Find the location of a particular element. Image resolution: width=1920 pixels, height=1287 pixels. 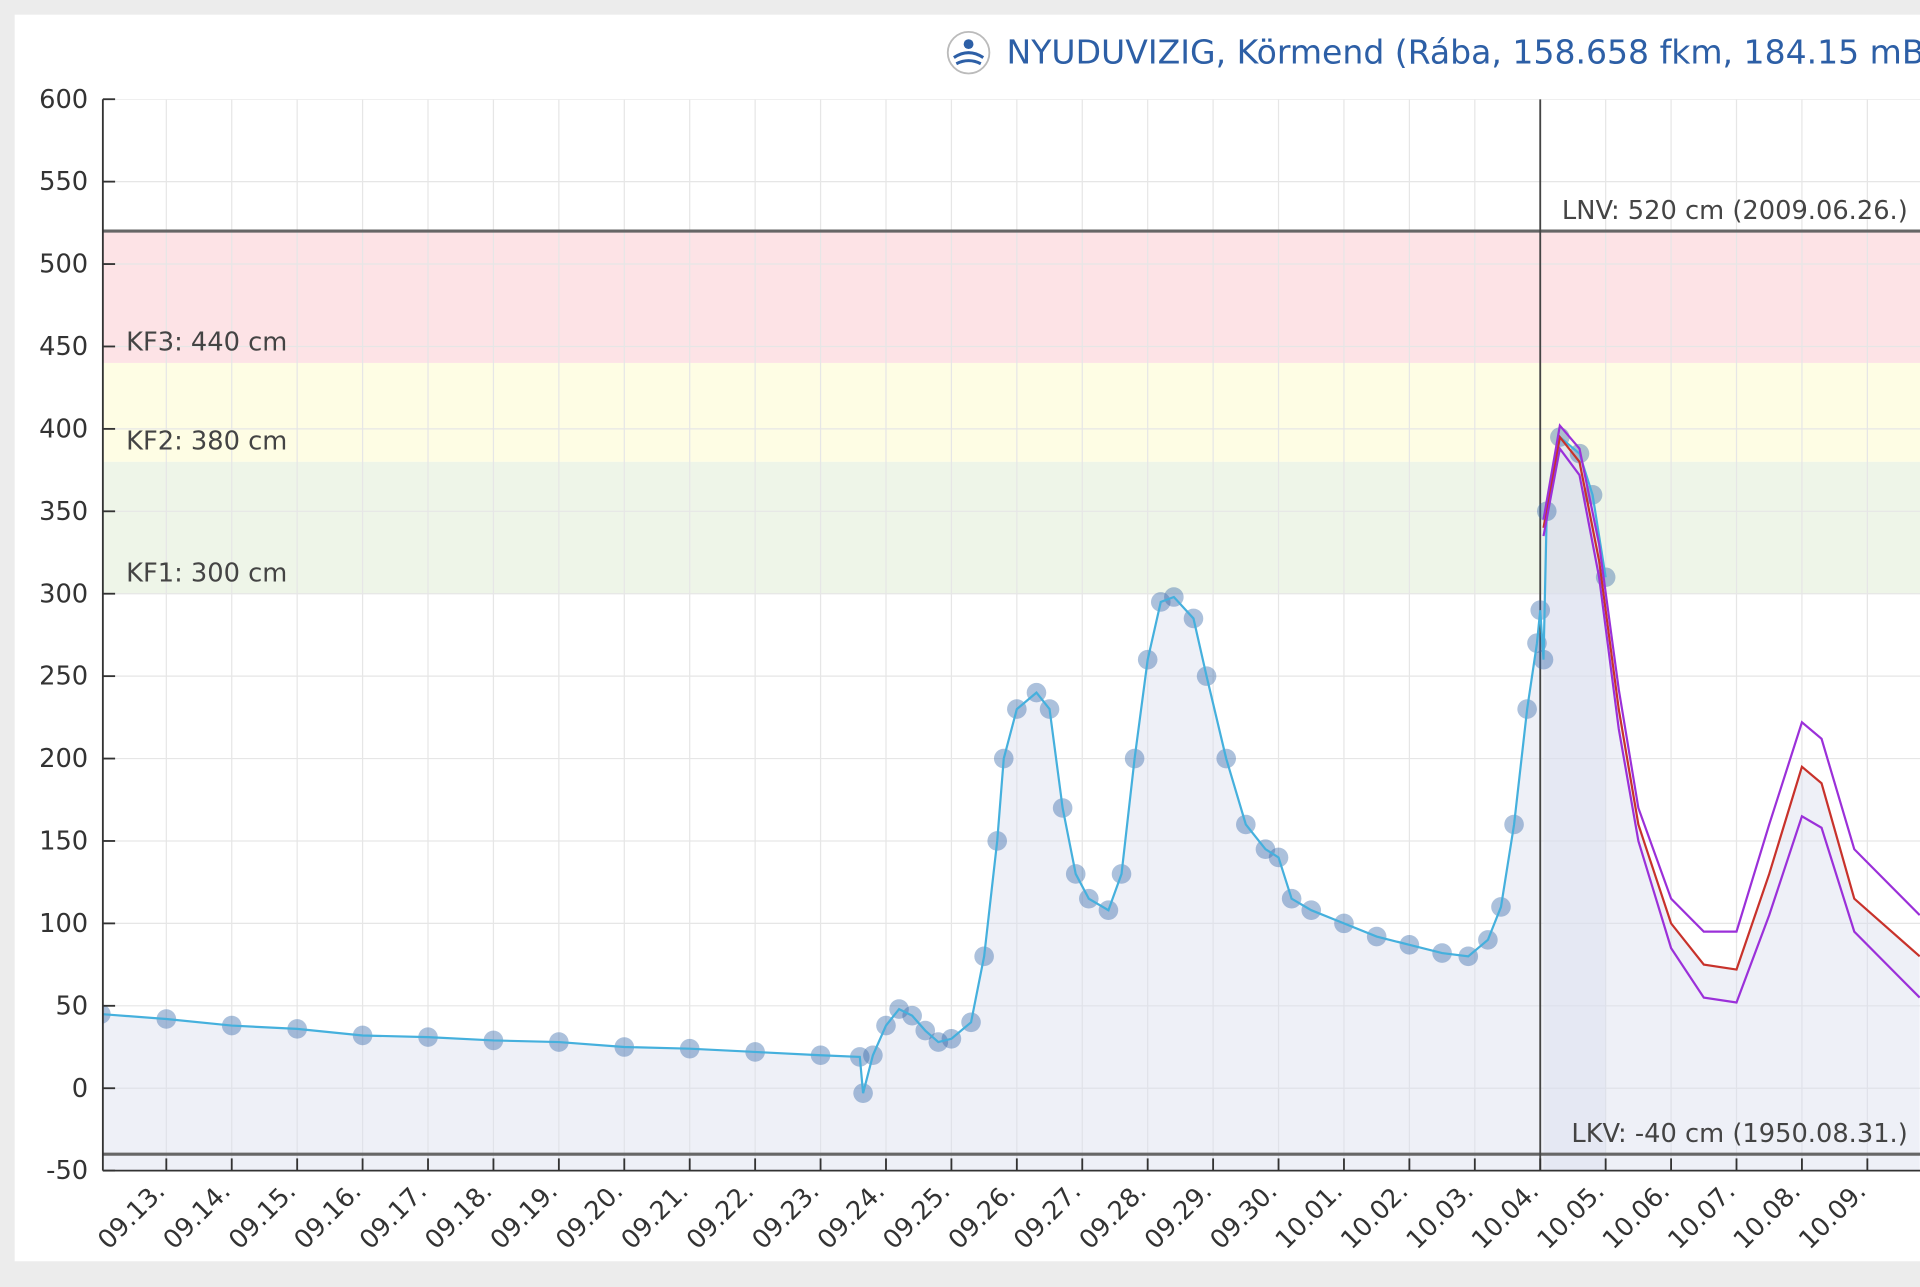

y-tick-label: 400 is located at coordinates (63, 429).